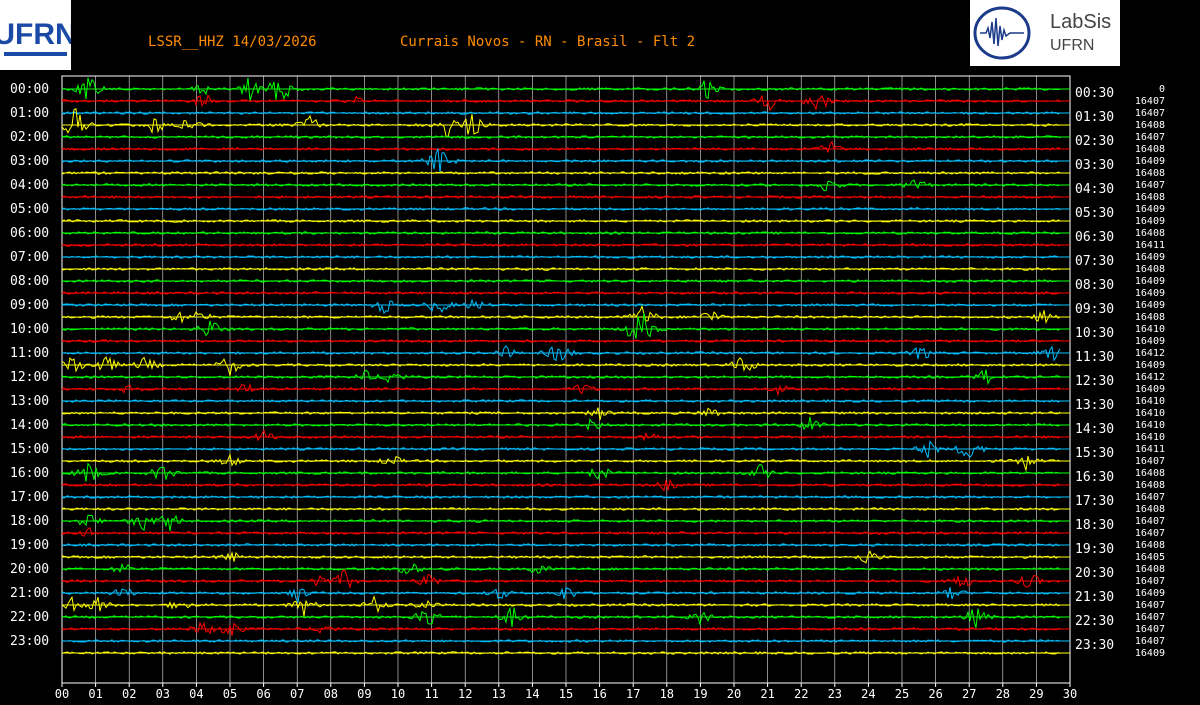  Describe the element at coordinates (29, 641) in the screenshot. I see `left-time-label: 23:00` at that location.